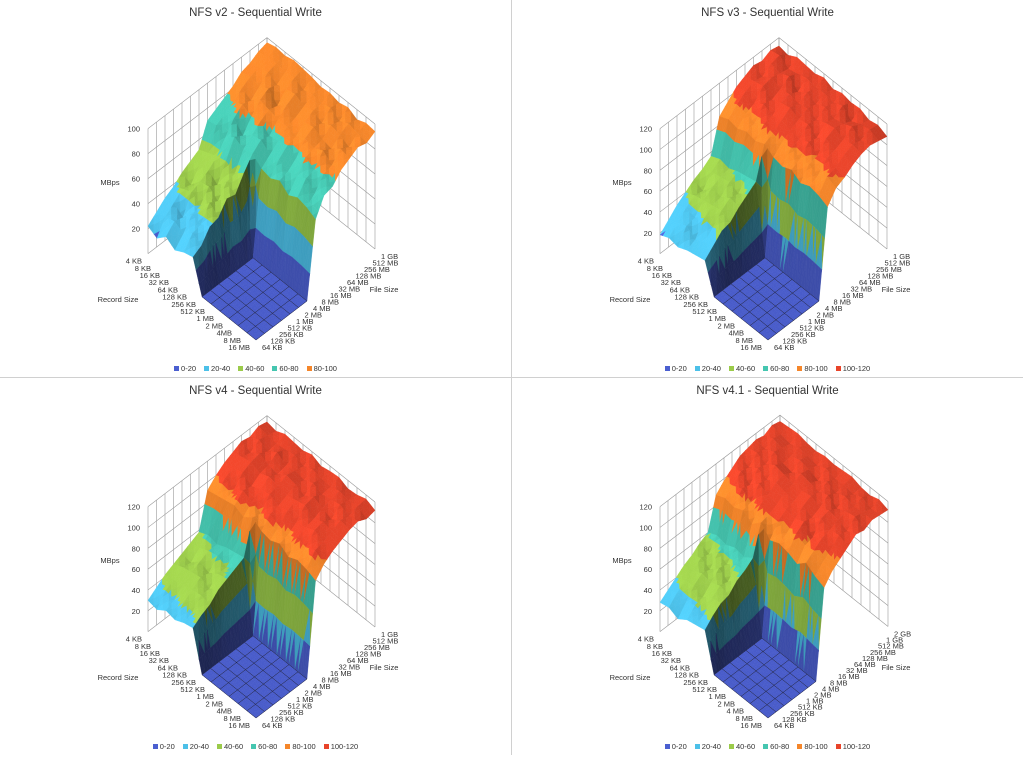 This screenshot has width=1024, height=757. What do you see at coordinates (386, 263) in the screenshot?
I see `file-size-tick-label: 512 MB` at bounding box center [386, 263].